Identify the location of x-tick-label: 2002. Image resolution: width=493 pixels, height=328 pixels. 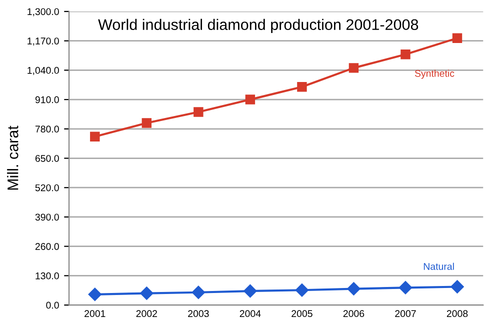
(146, 314).